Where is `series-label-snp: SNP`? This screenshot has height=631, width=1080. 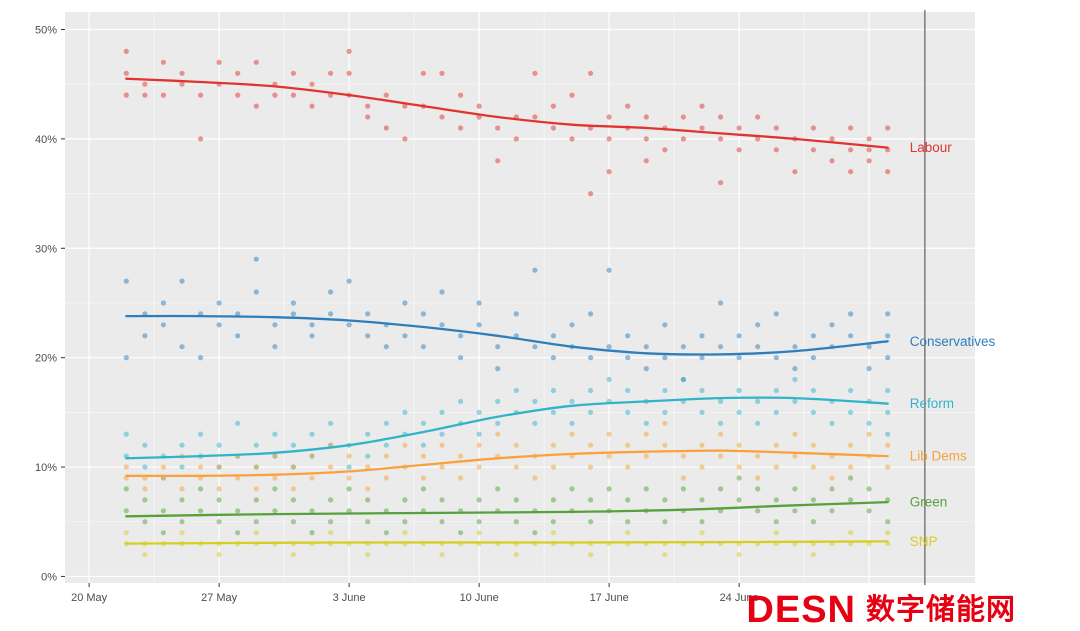
series-label-snp: SNP is located at coordinates (924, 541).